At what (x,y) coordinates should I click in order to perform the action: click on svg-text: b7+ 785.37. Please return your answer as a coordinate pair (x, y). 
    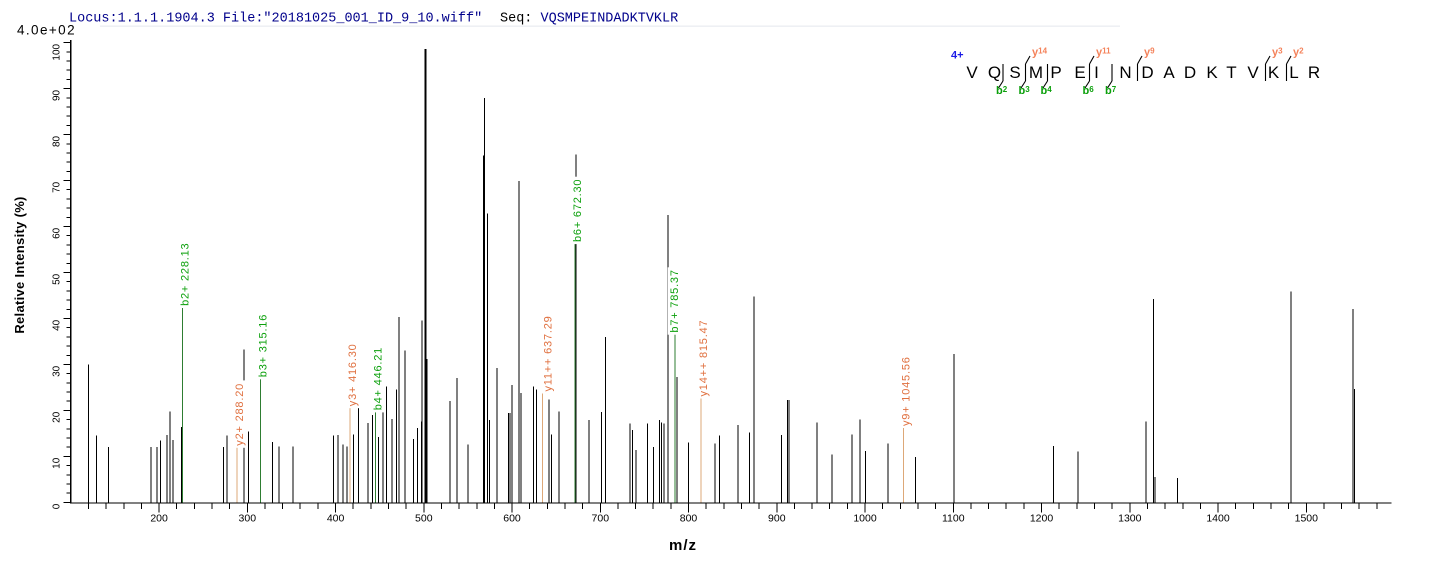
    Looking at the image, I should click on (675, 300).